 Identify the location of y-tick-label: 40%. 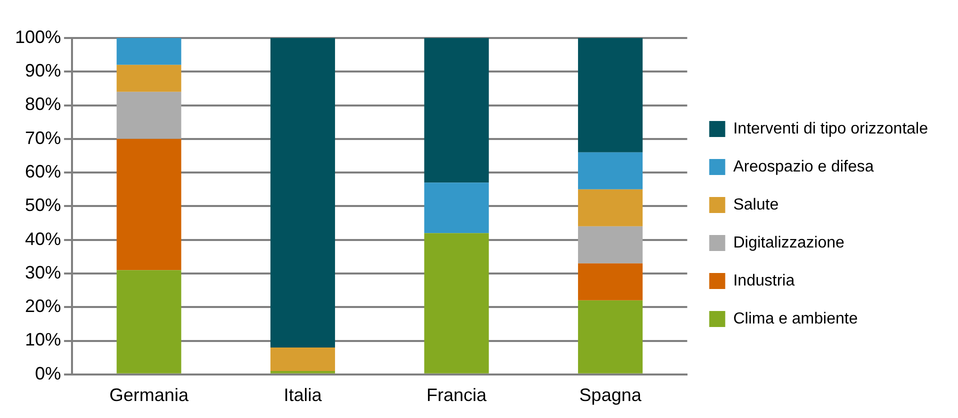
(43, 238).